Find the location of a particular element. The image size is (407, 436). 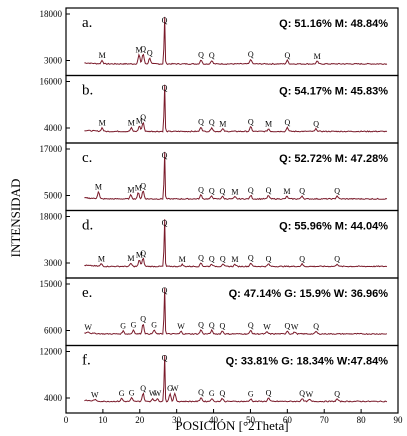

x-tick-label: 90 is located at coordinates (399, 420).